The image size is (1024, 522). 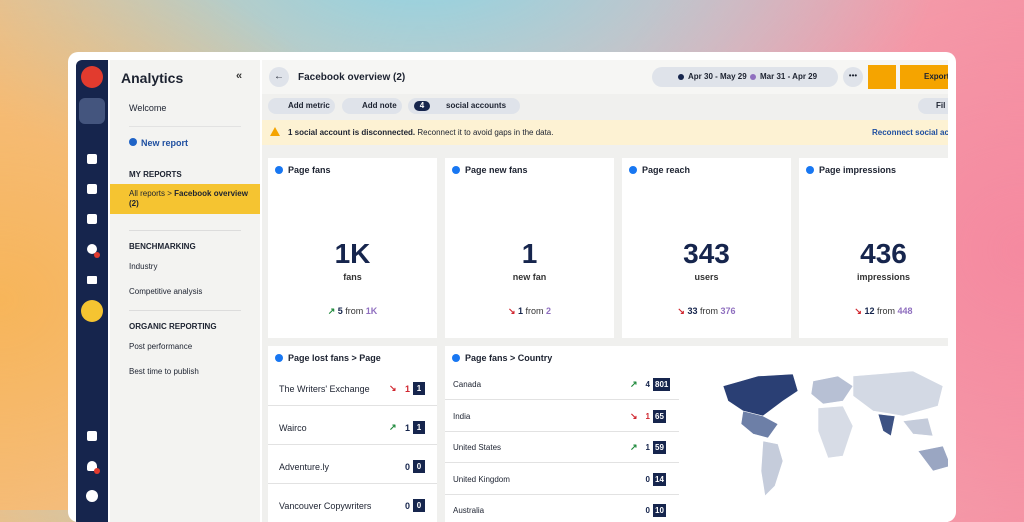 I want to click on new-report-link: New report, so click(x=165, y=143).